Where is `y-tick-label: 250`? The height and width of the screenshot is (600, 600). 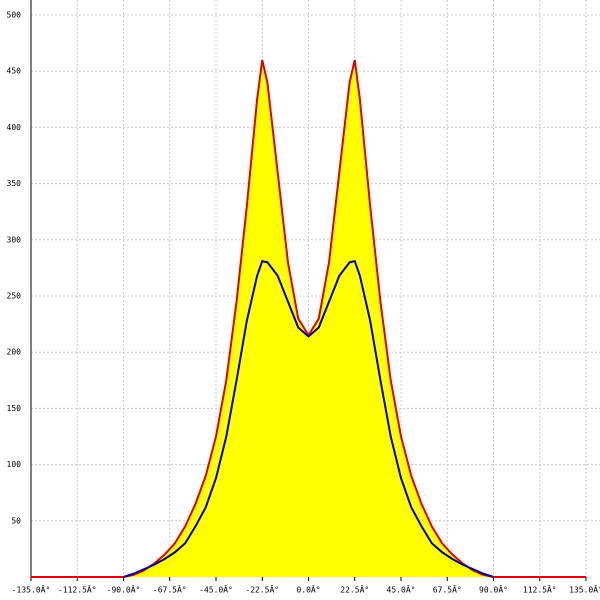 y-tick-label: 250 is located at coordinates (14, 296).